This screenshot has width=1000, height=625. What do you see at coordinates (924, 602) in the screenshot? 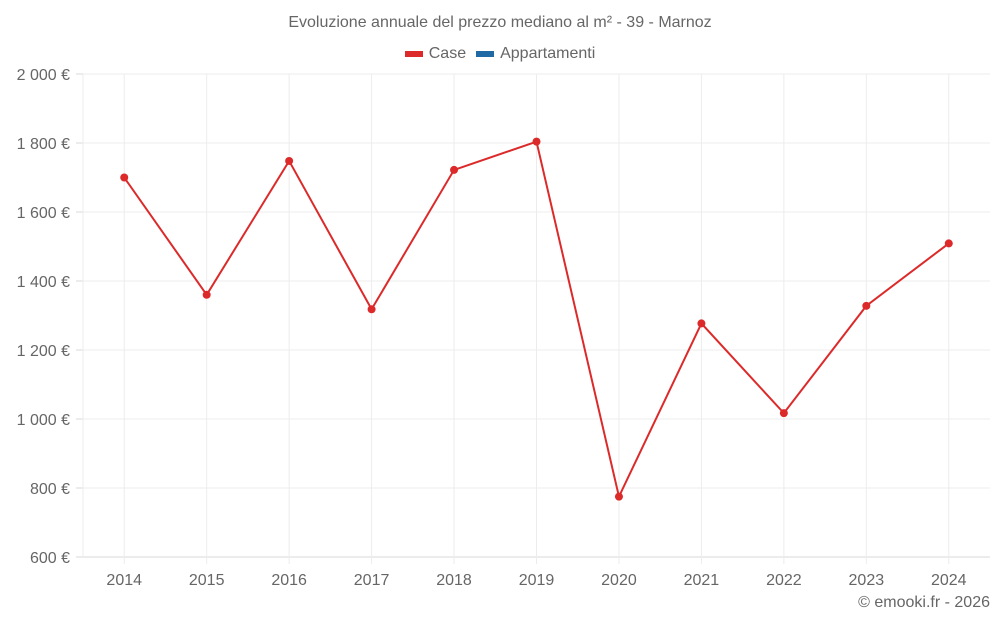
I see `copyright-credit: © emooki.fr - 2026` at bounding box center [924, 602].